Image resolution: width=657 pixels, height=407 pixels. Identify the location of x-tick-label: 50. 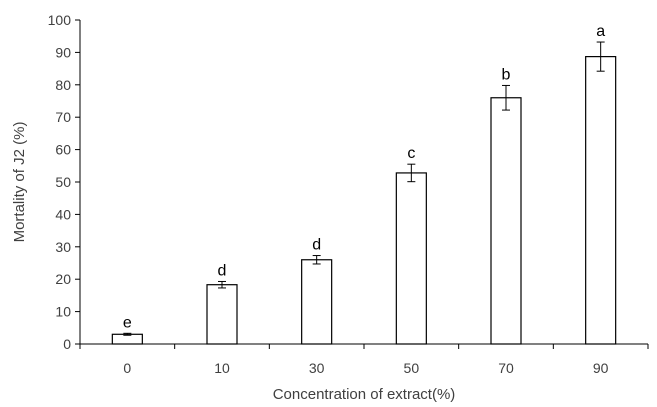
(412, 368).